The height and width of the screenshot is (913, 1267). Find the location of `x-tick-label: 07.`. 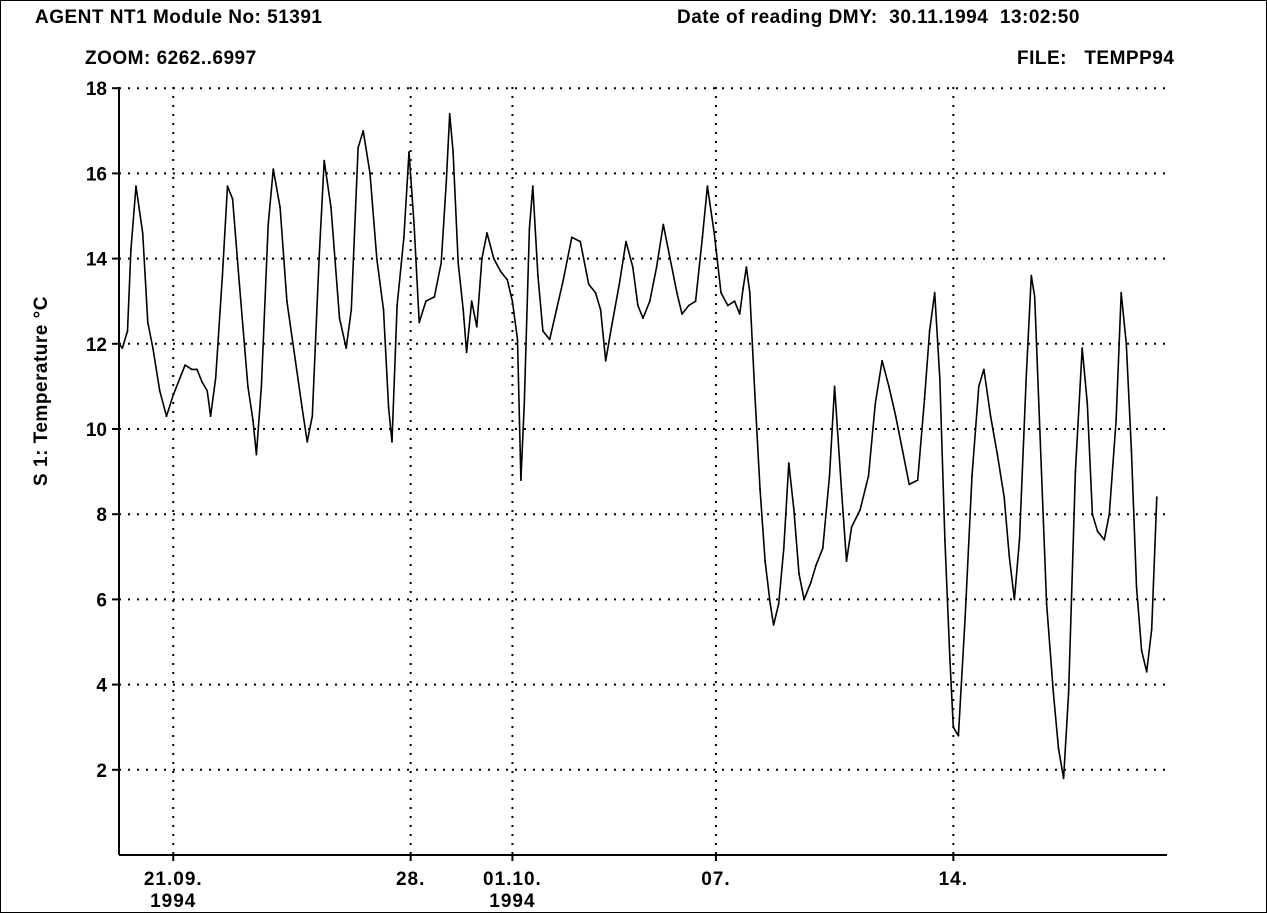

x-tick-label: 07. is located at coordinates (715, 879).